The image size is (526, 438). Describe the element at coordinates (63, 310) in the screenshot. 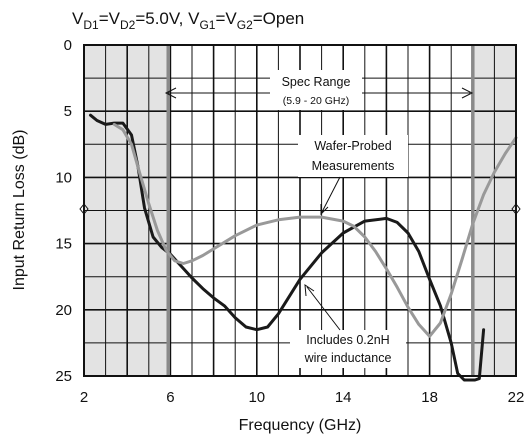

I see `y-tick-label: 20` at that location.